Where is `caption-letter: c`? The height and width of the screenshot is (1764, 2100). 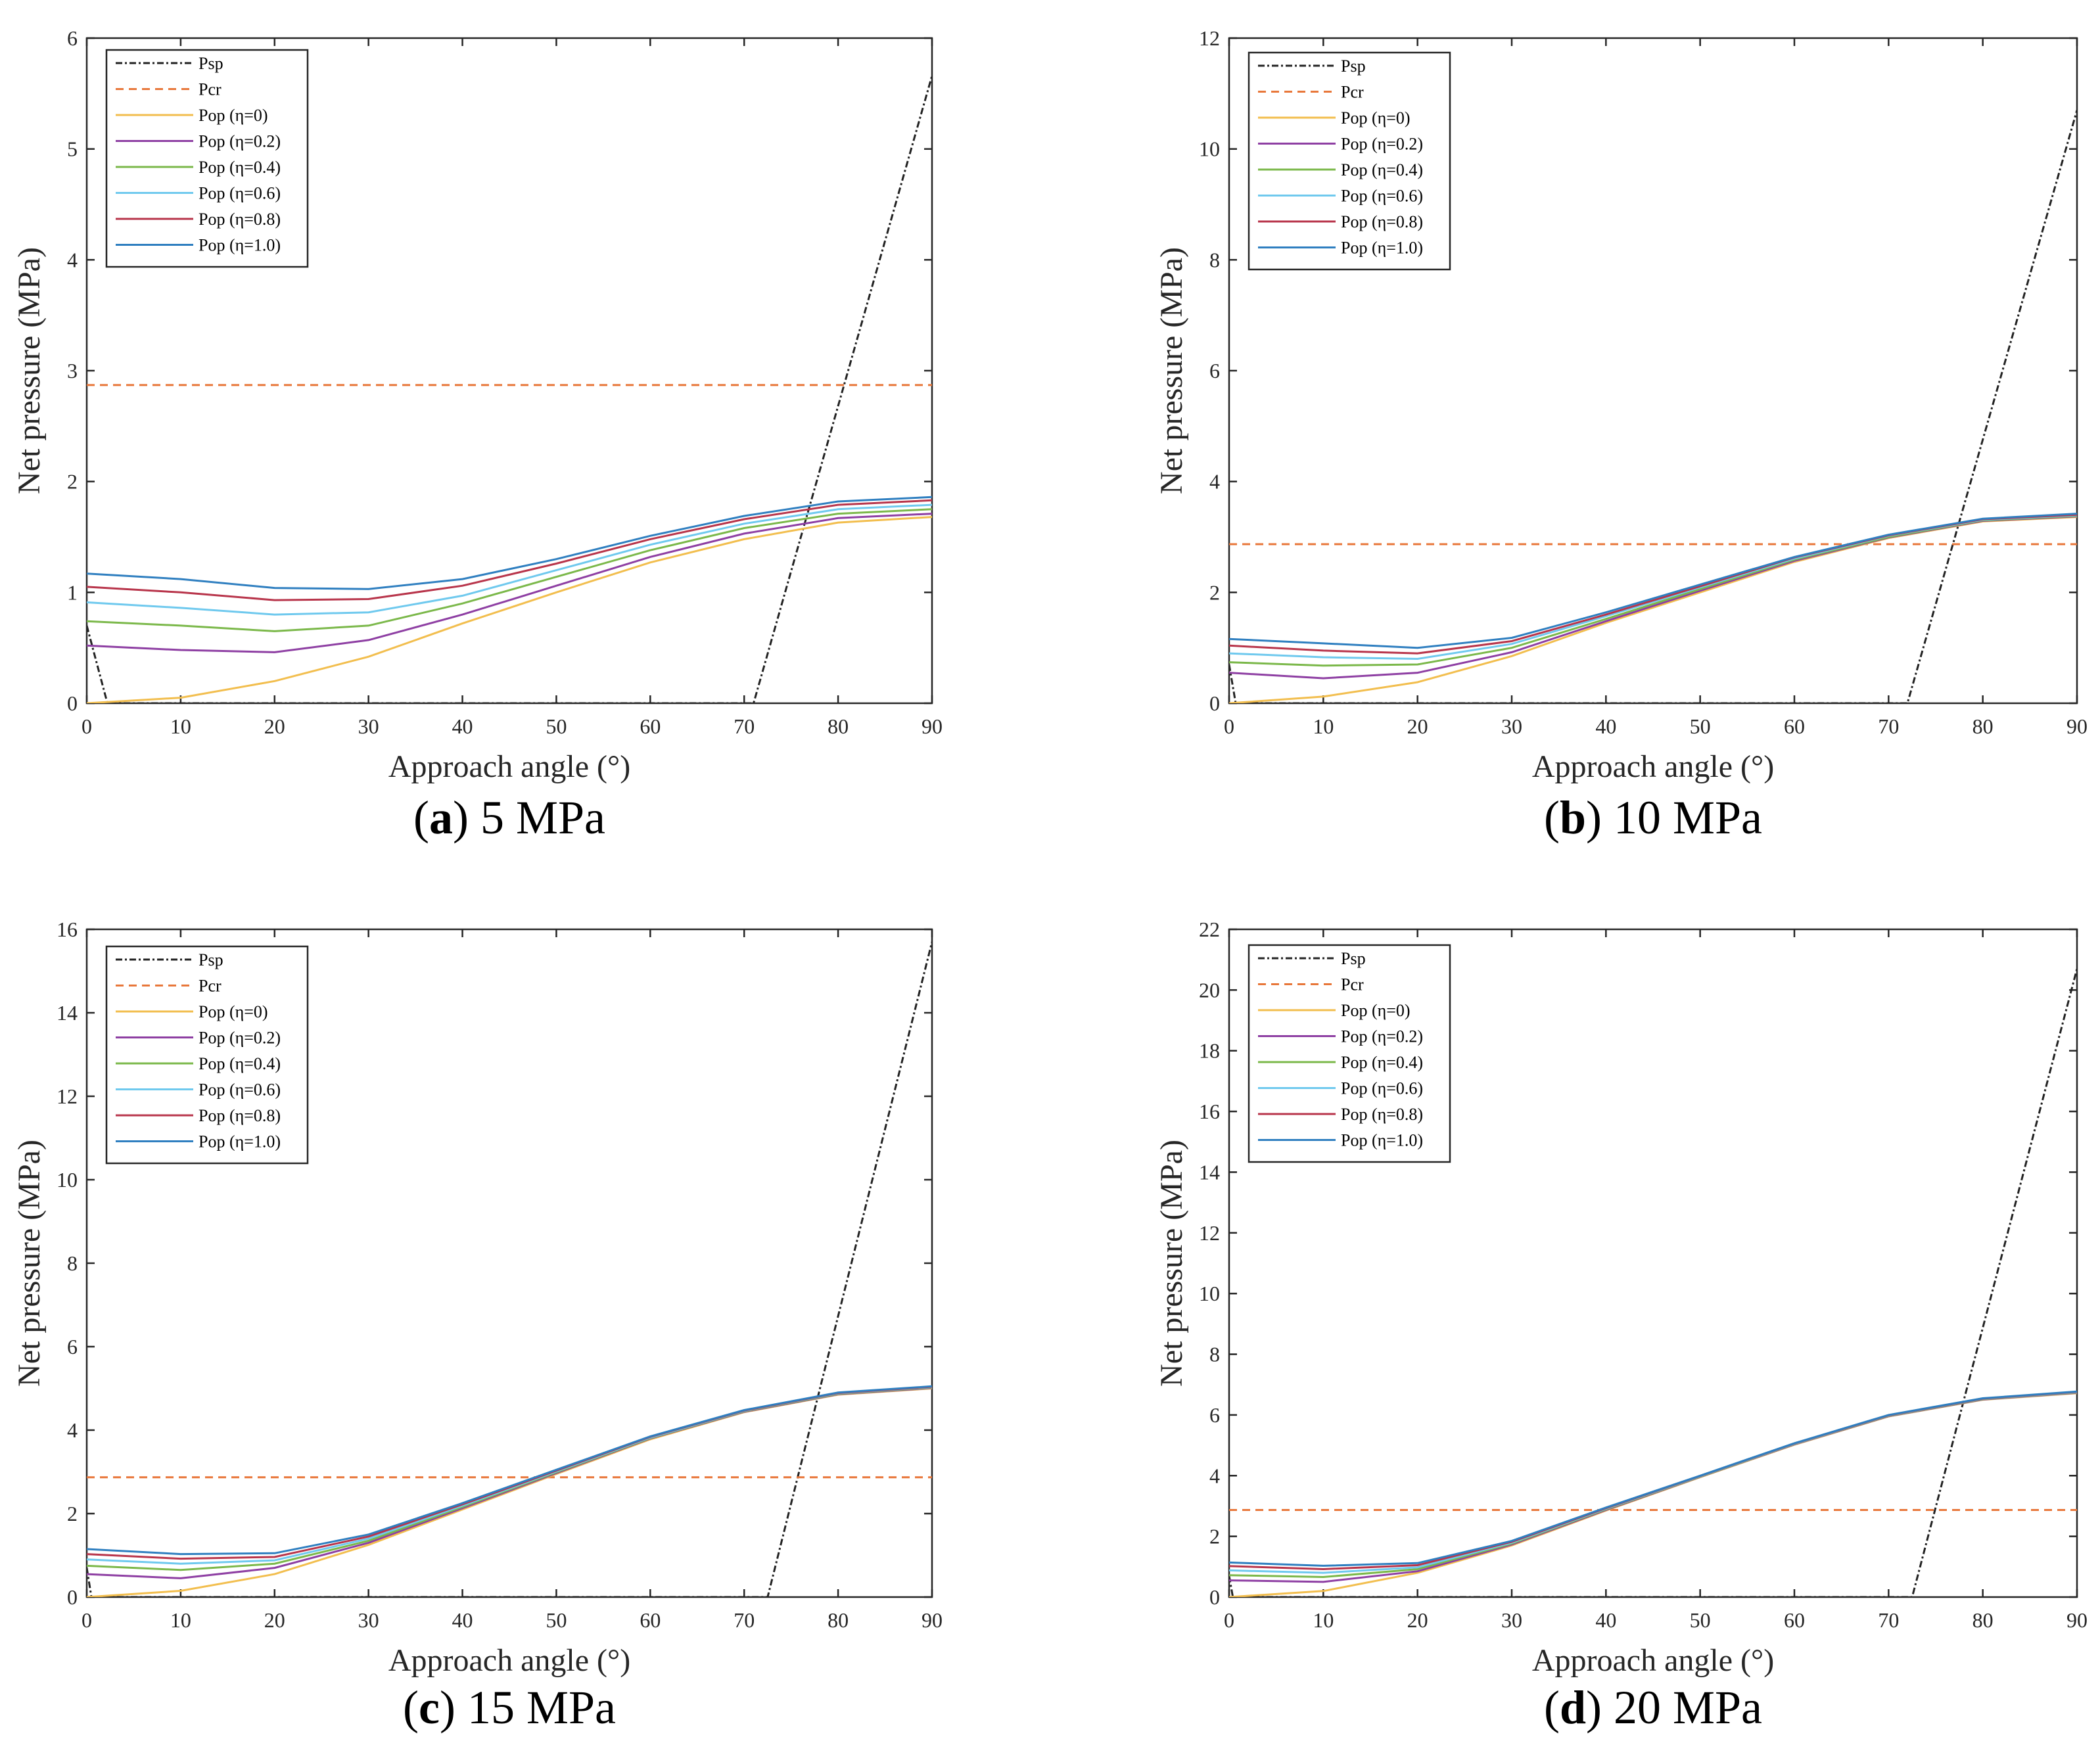 caption-letter: c is located at coordinates (429, 1708).